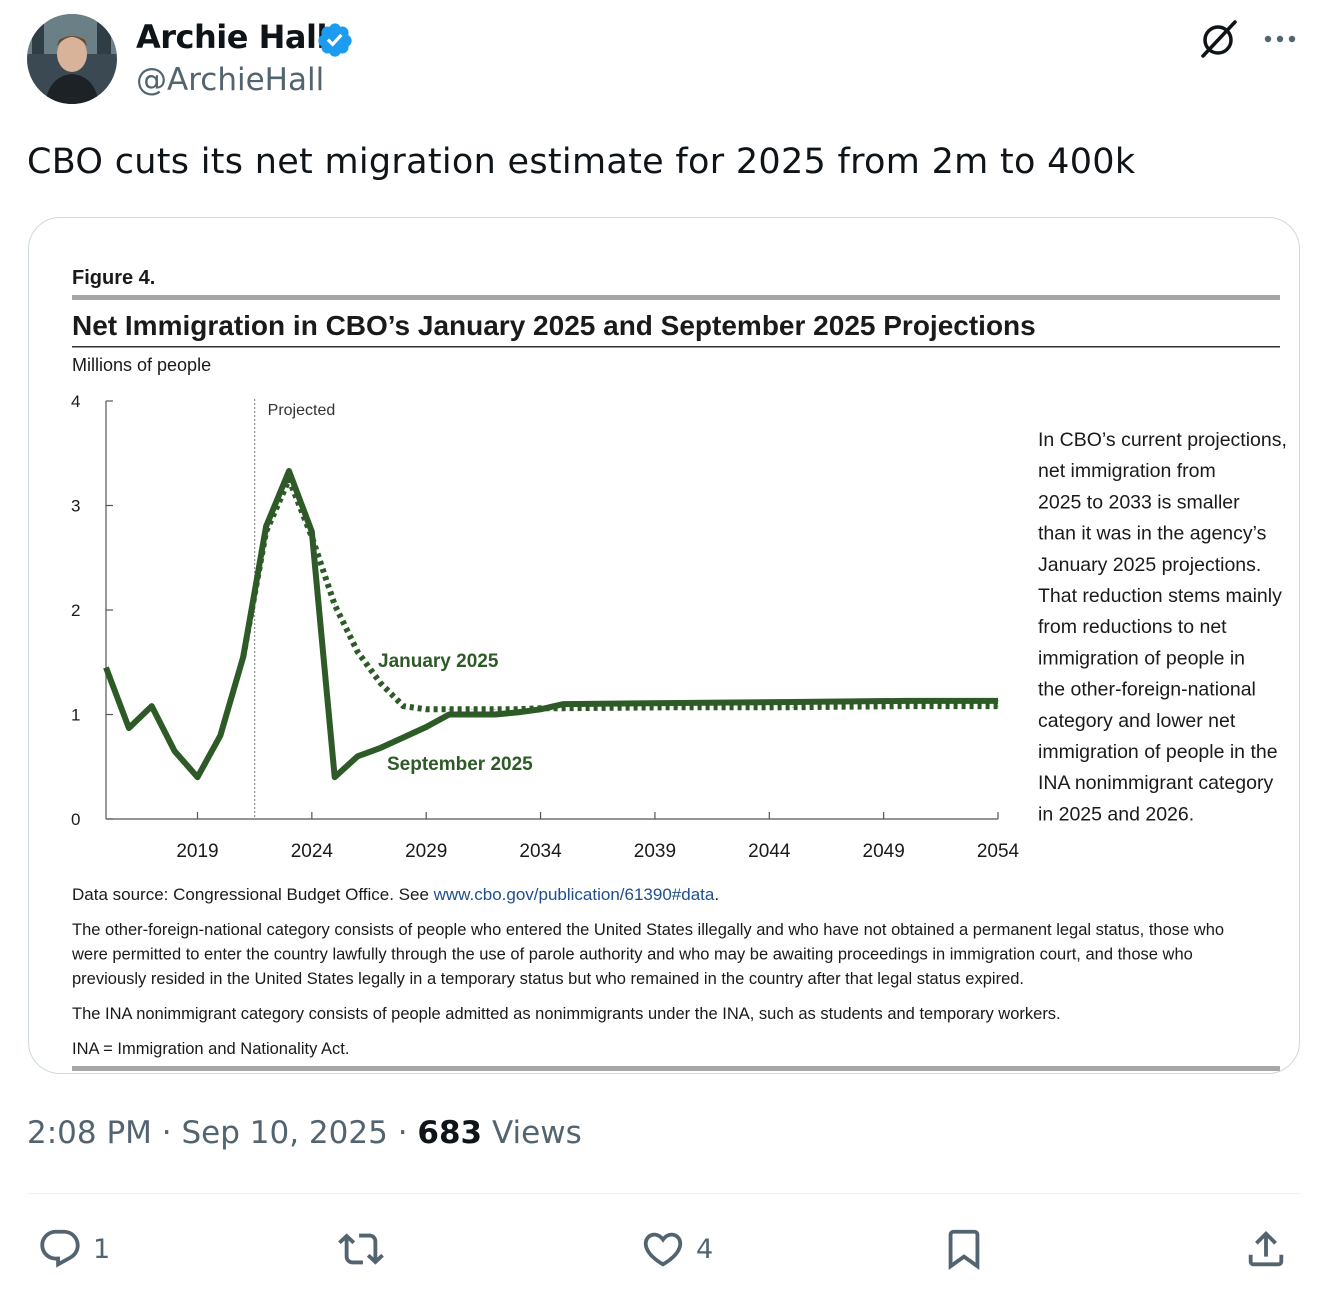  Describe the element at coordinates (998, 851) in the screenshot. I see `x-tick-label: 2054` at that location.